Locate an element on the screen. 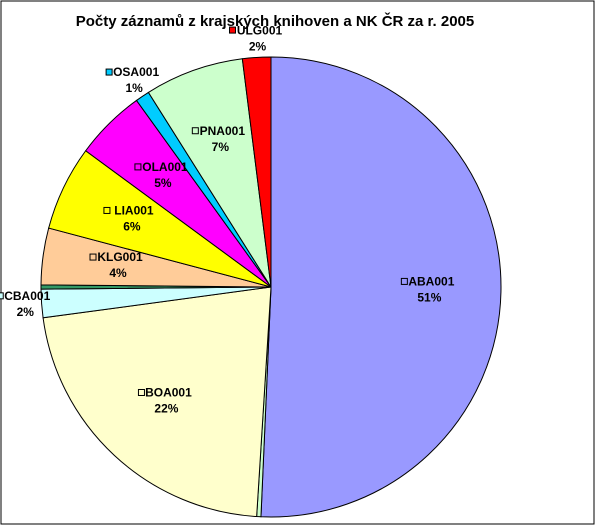  slice-label: LIA001 is located at coordinates (134, 211).